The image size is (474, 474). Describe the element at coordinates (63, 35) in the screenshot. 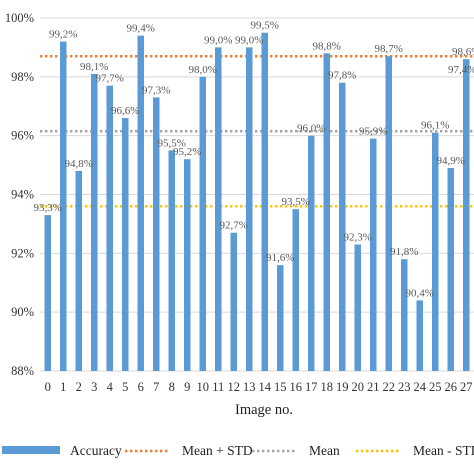

I see `data-label: 99,2%` at that location.